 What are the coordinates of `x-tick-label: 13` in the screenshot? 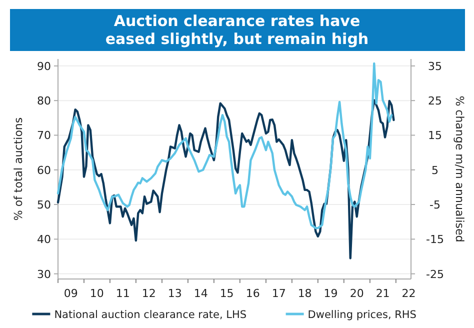 It's located at (175, 293).